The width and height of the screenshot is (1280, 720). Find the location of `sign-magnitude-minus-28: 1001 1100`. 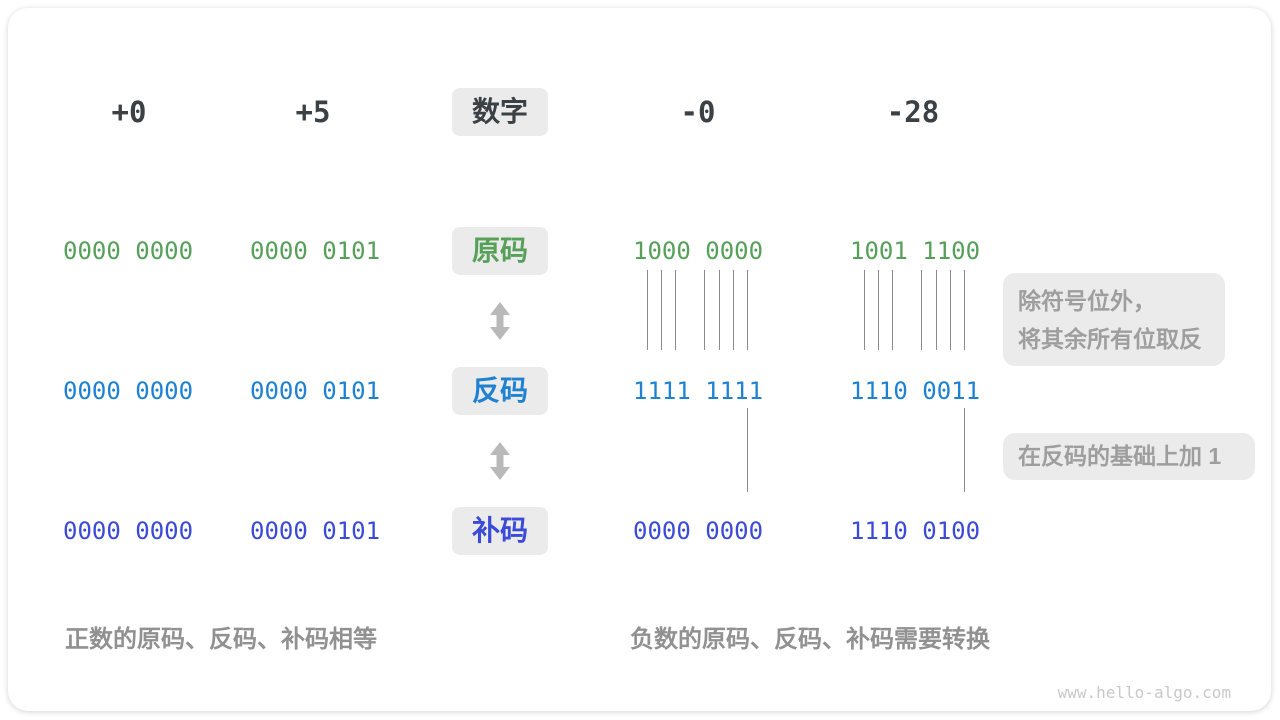

sign-magnitude-minus-28: 1001 1100 is located at coordinates (915, 251).